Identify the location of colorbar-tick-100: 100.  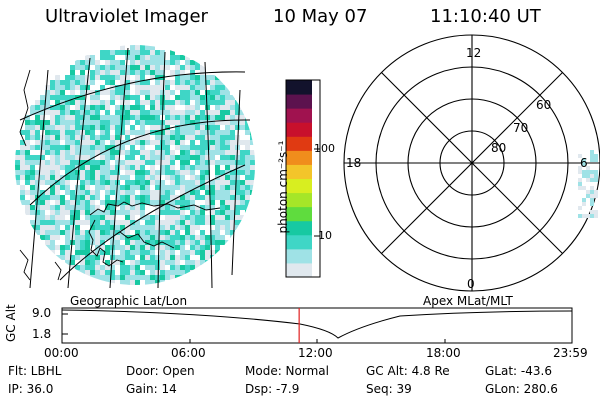
(324, 148).